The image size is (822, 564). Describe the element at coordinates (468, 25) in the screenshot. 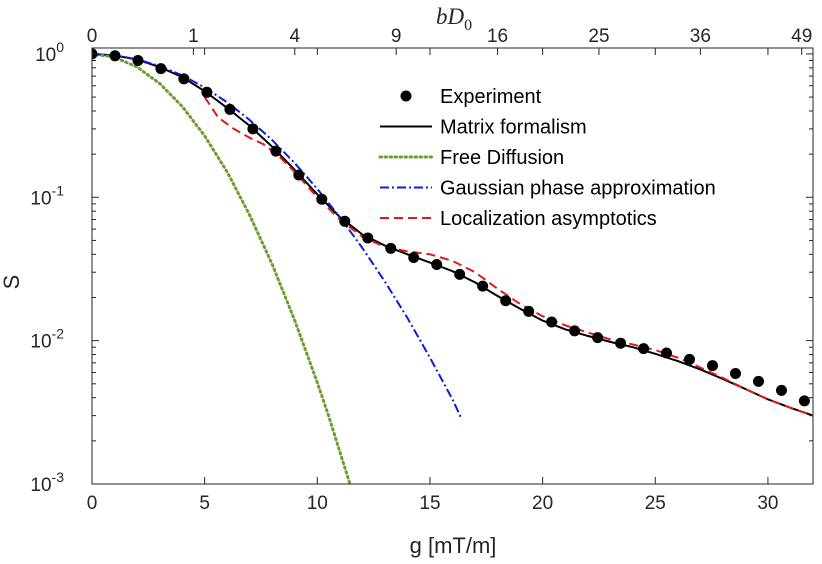

I see `top-axis-title-subscript: 0` at that location.